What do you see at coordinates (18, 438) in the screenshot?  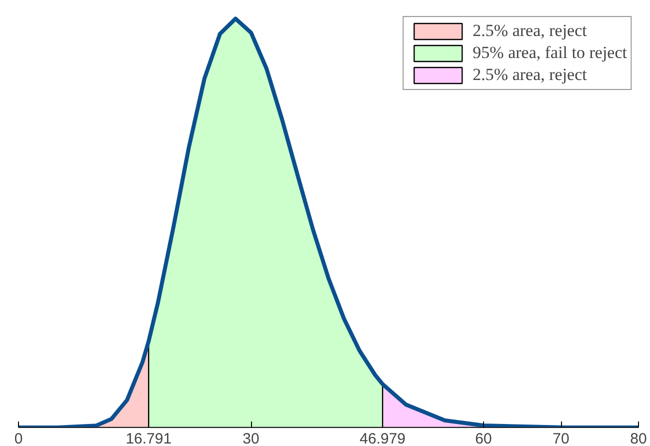 I see `x-tick-label: 0` at bounding box center [18, 438].